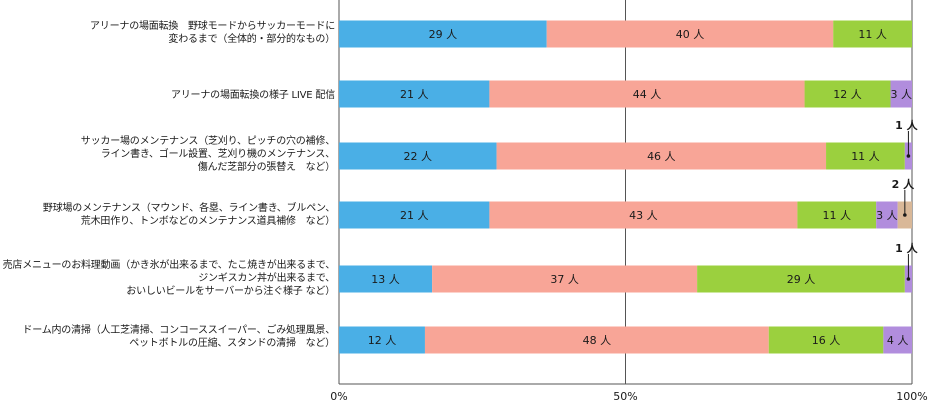 The height and width of the screenshot is (400, 931). I want to click on bar-value-label-c5-s1: 13 人, so click(385, 279).